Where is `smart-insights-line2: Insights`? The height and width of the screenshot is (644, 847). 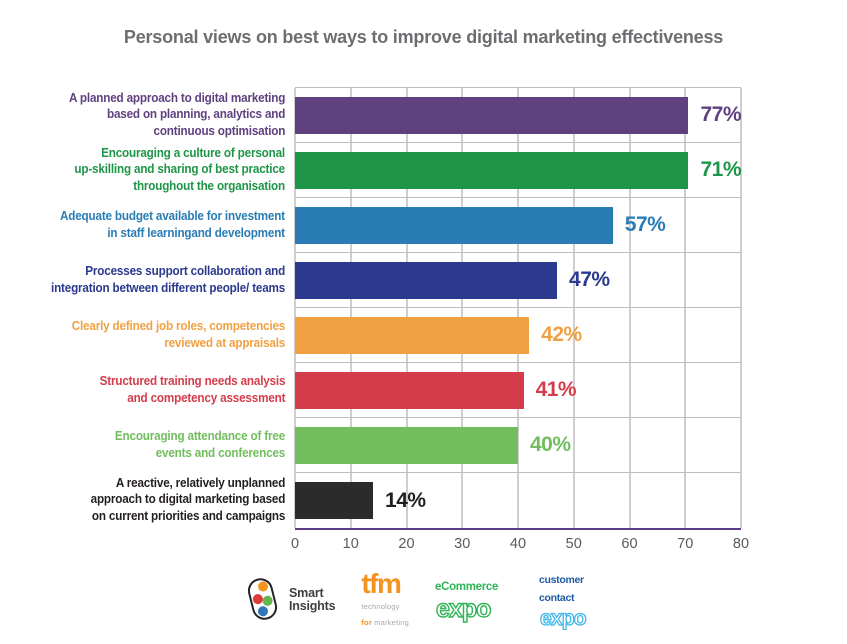 smart-insights-line2: Insights is located at coordinates (312, 606).